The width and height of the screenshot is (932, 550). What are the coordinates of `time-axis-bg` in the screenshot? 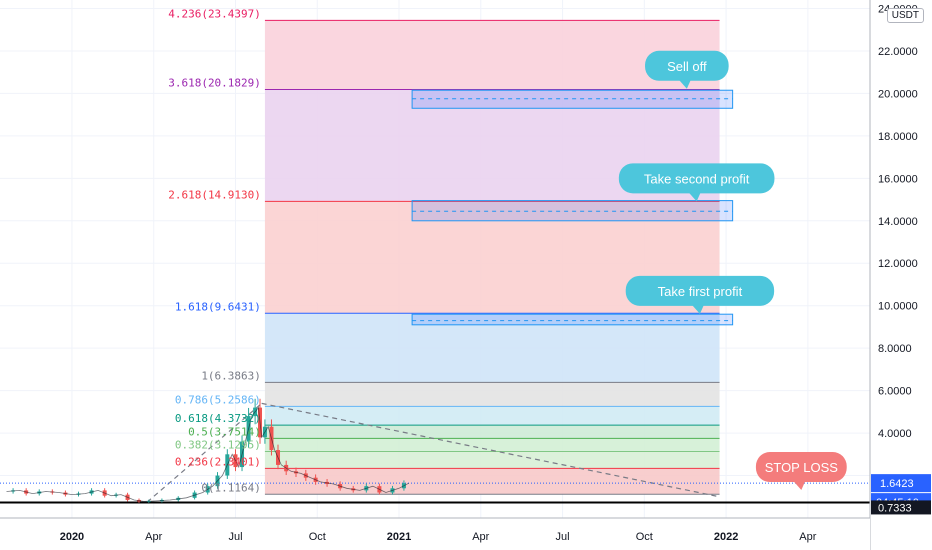 It's located at (435, 534).